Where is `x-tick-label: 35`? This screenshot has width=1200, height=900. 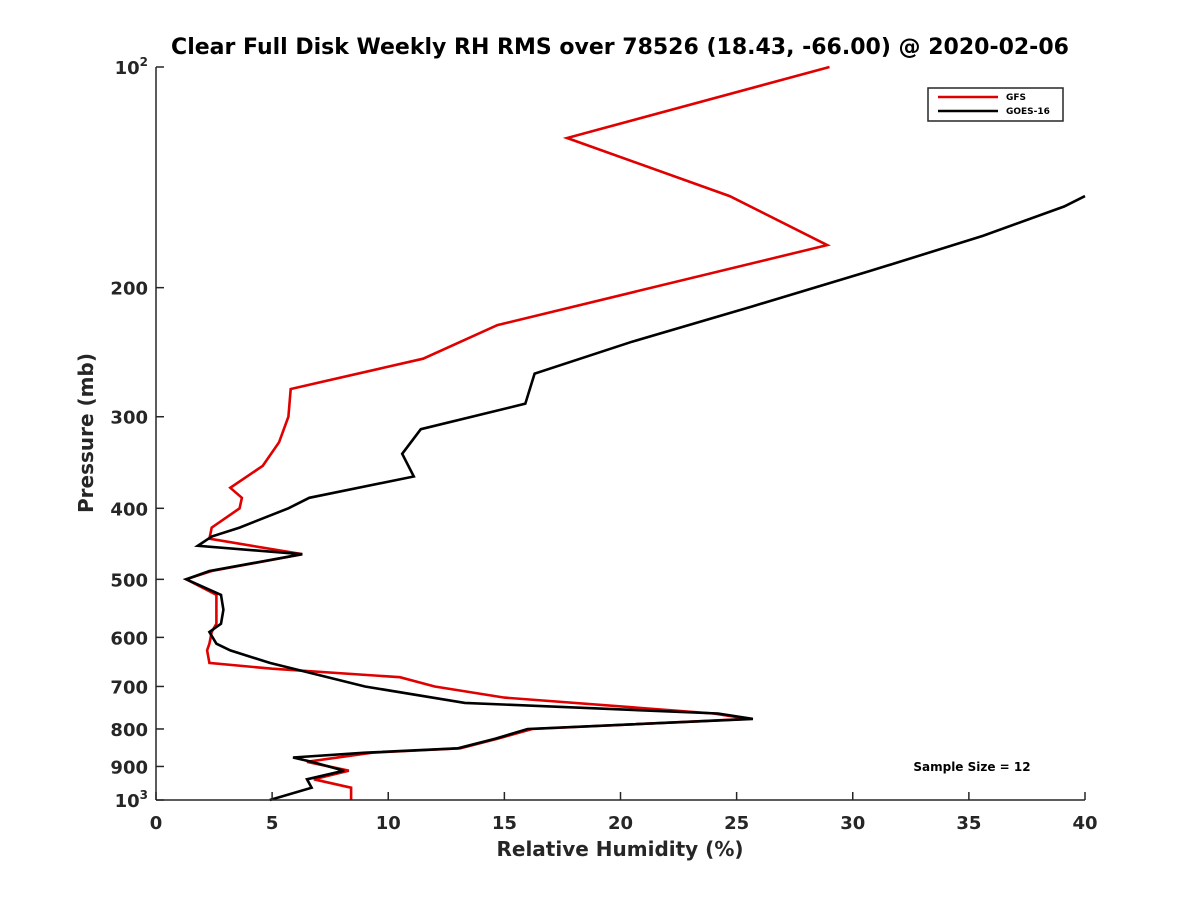 x-tick-label: 35 is located at coordinates (968, 823).